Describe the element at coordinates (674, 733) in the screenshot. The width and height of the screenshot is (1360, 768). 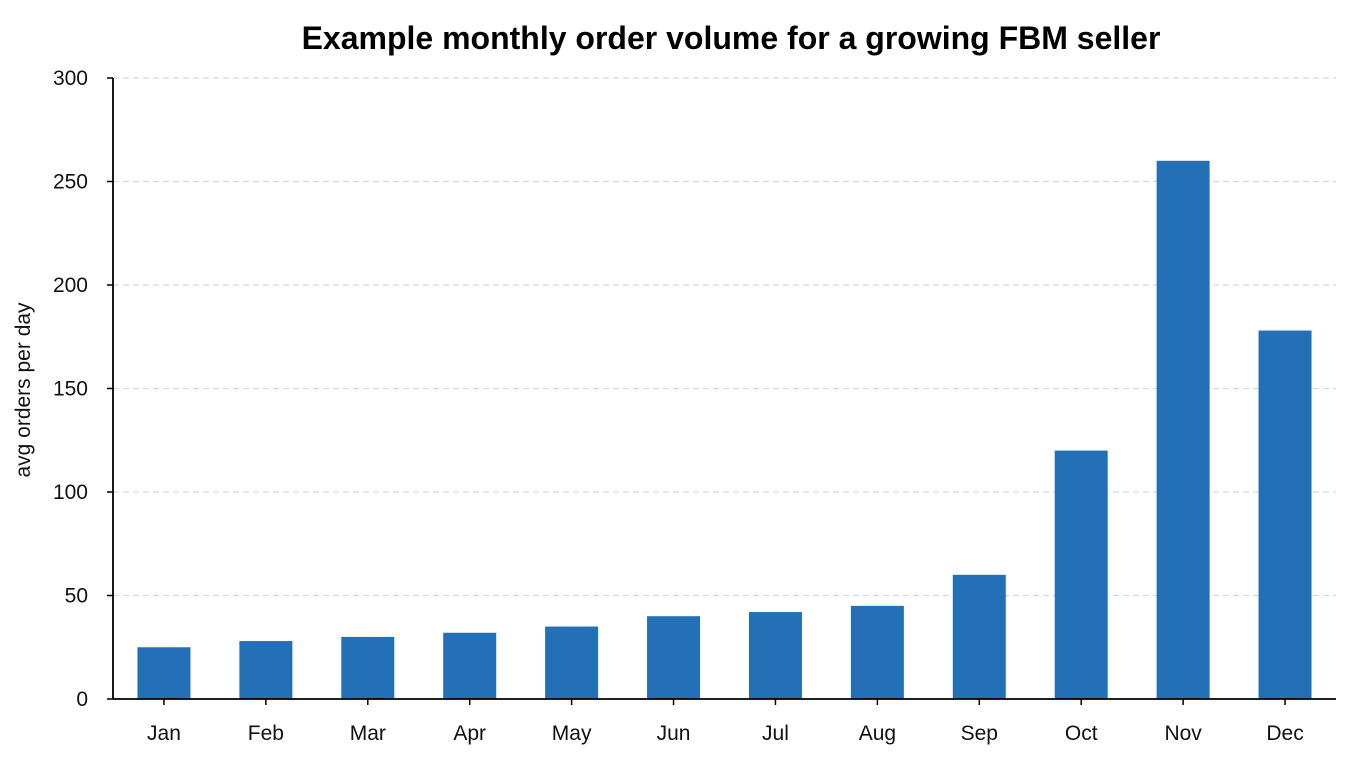
I see `x-tick-label: Jun` at that location.